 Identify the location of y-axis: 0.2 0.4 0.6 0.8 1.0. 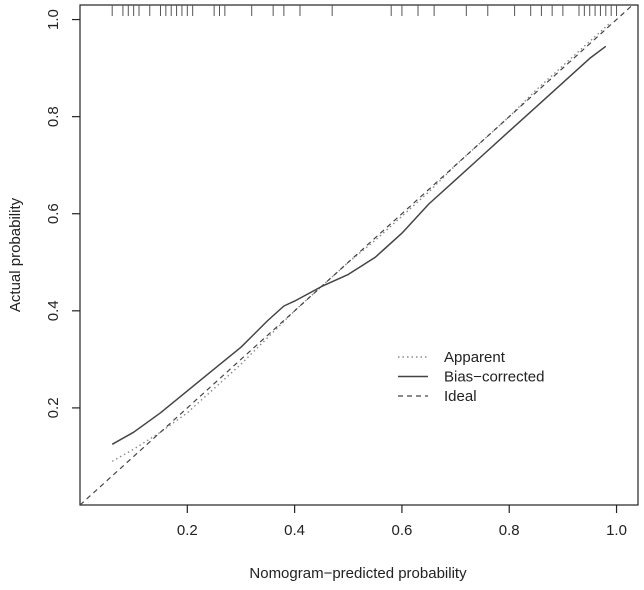
(62, 213).